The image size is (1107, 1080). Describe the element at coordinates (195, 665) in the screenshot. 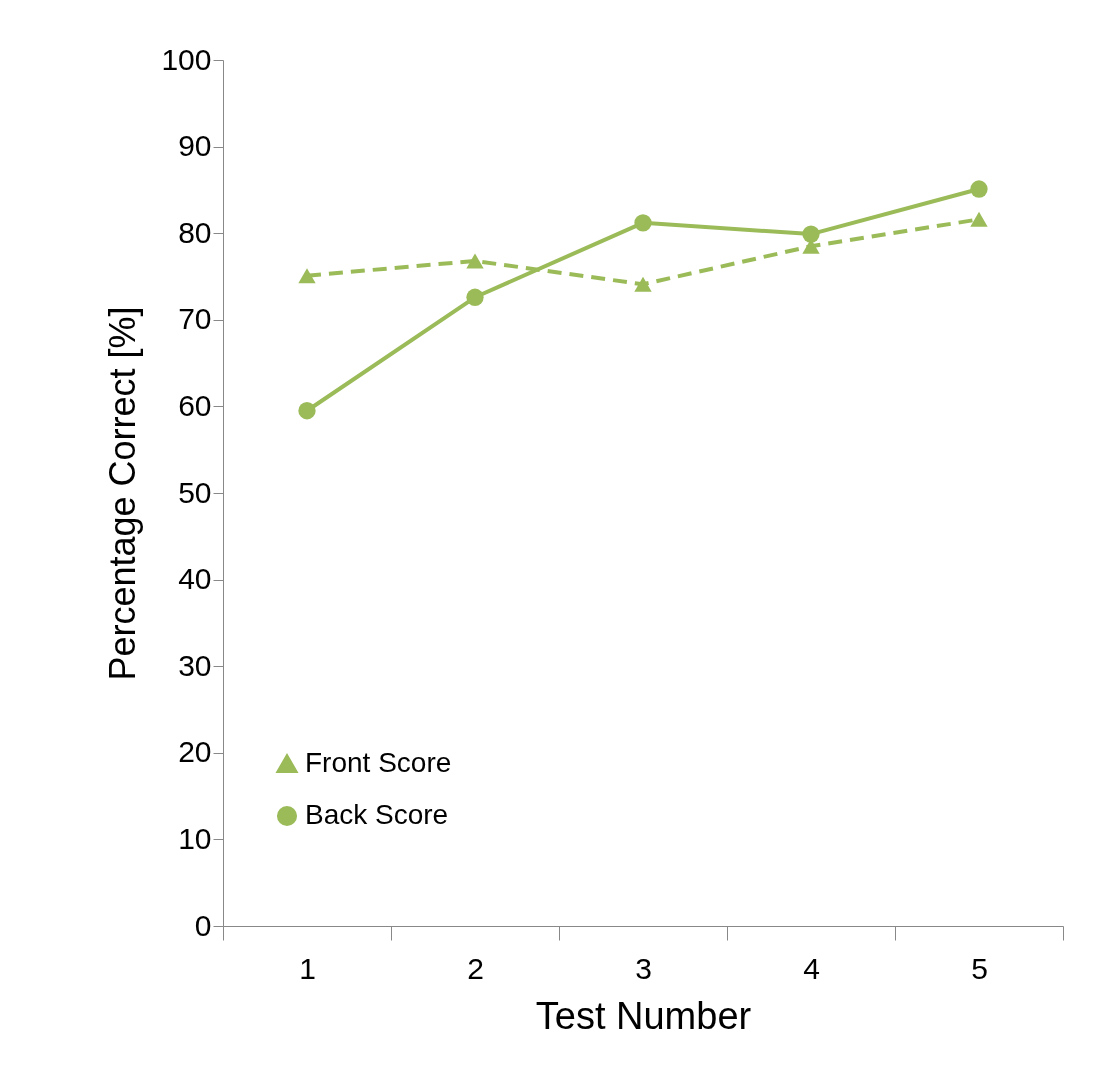

I see `y-tick-label: 30` at that location.